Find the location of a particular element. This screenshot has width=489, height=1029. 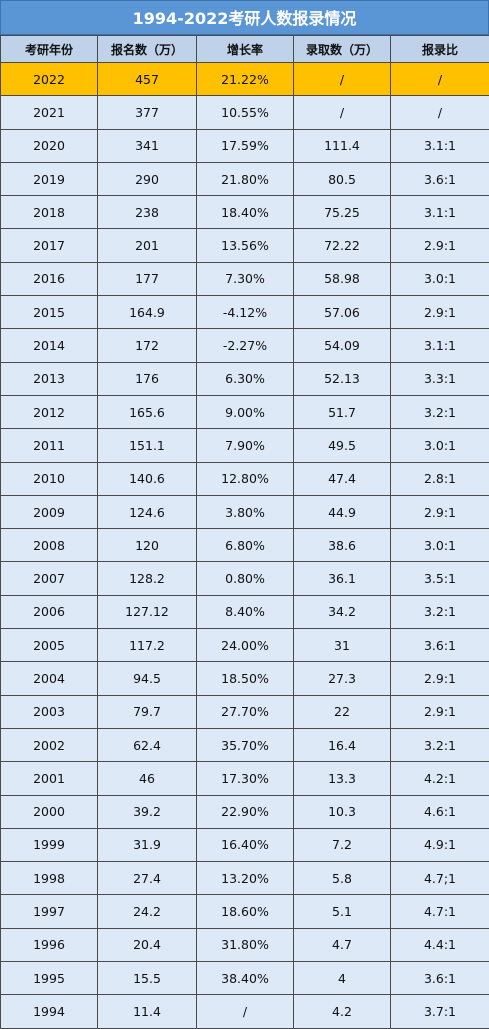

table-row: 1999 31.9 16.40% 7.2 4.9:1 is located at coordinates (244, 845).